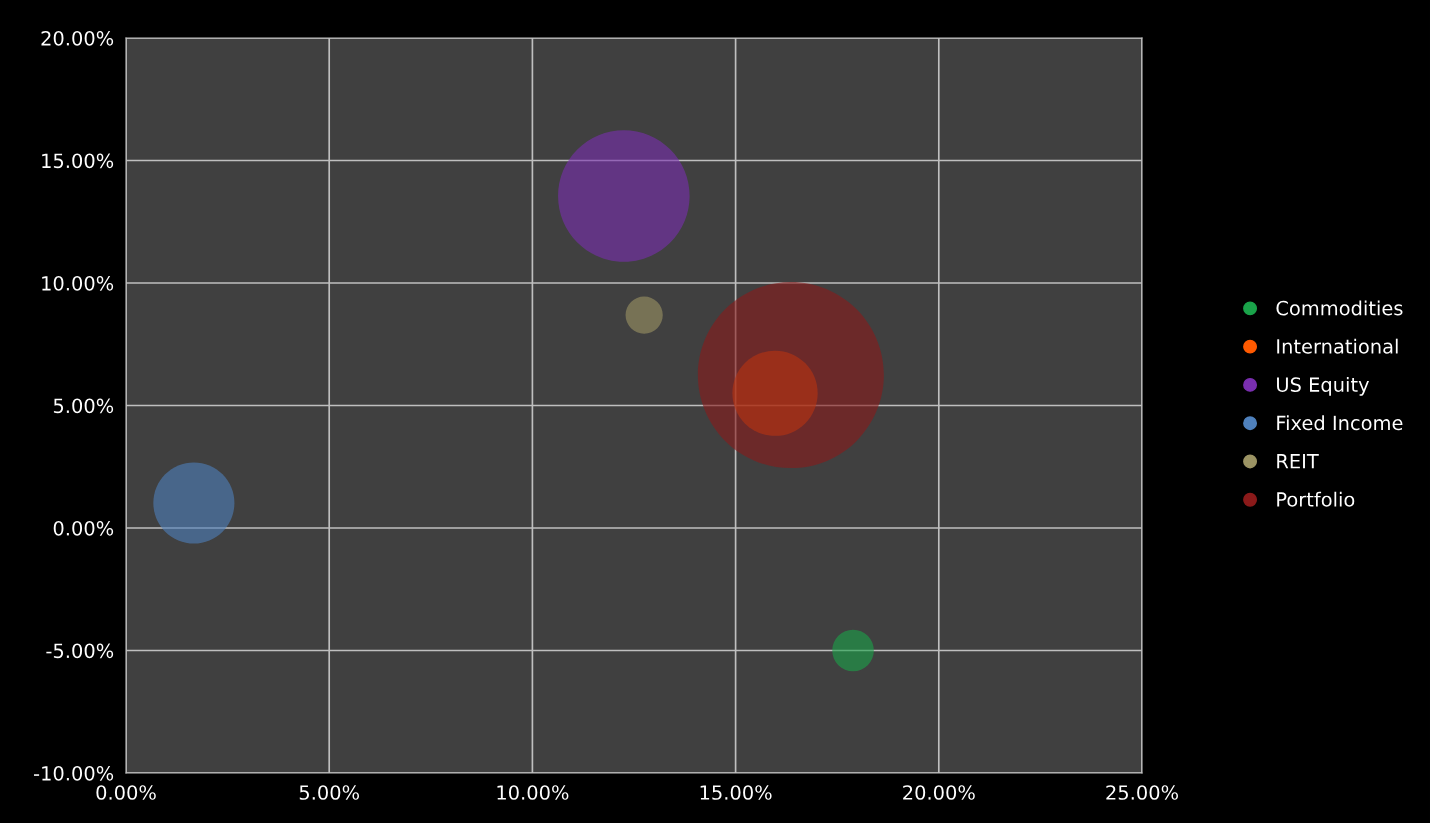 The height and width of the screenshot is (823, 1430). I want to click on y-tick-label: 20.00%, so click(77, 38).